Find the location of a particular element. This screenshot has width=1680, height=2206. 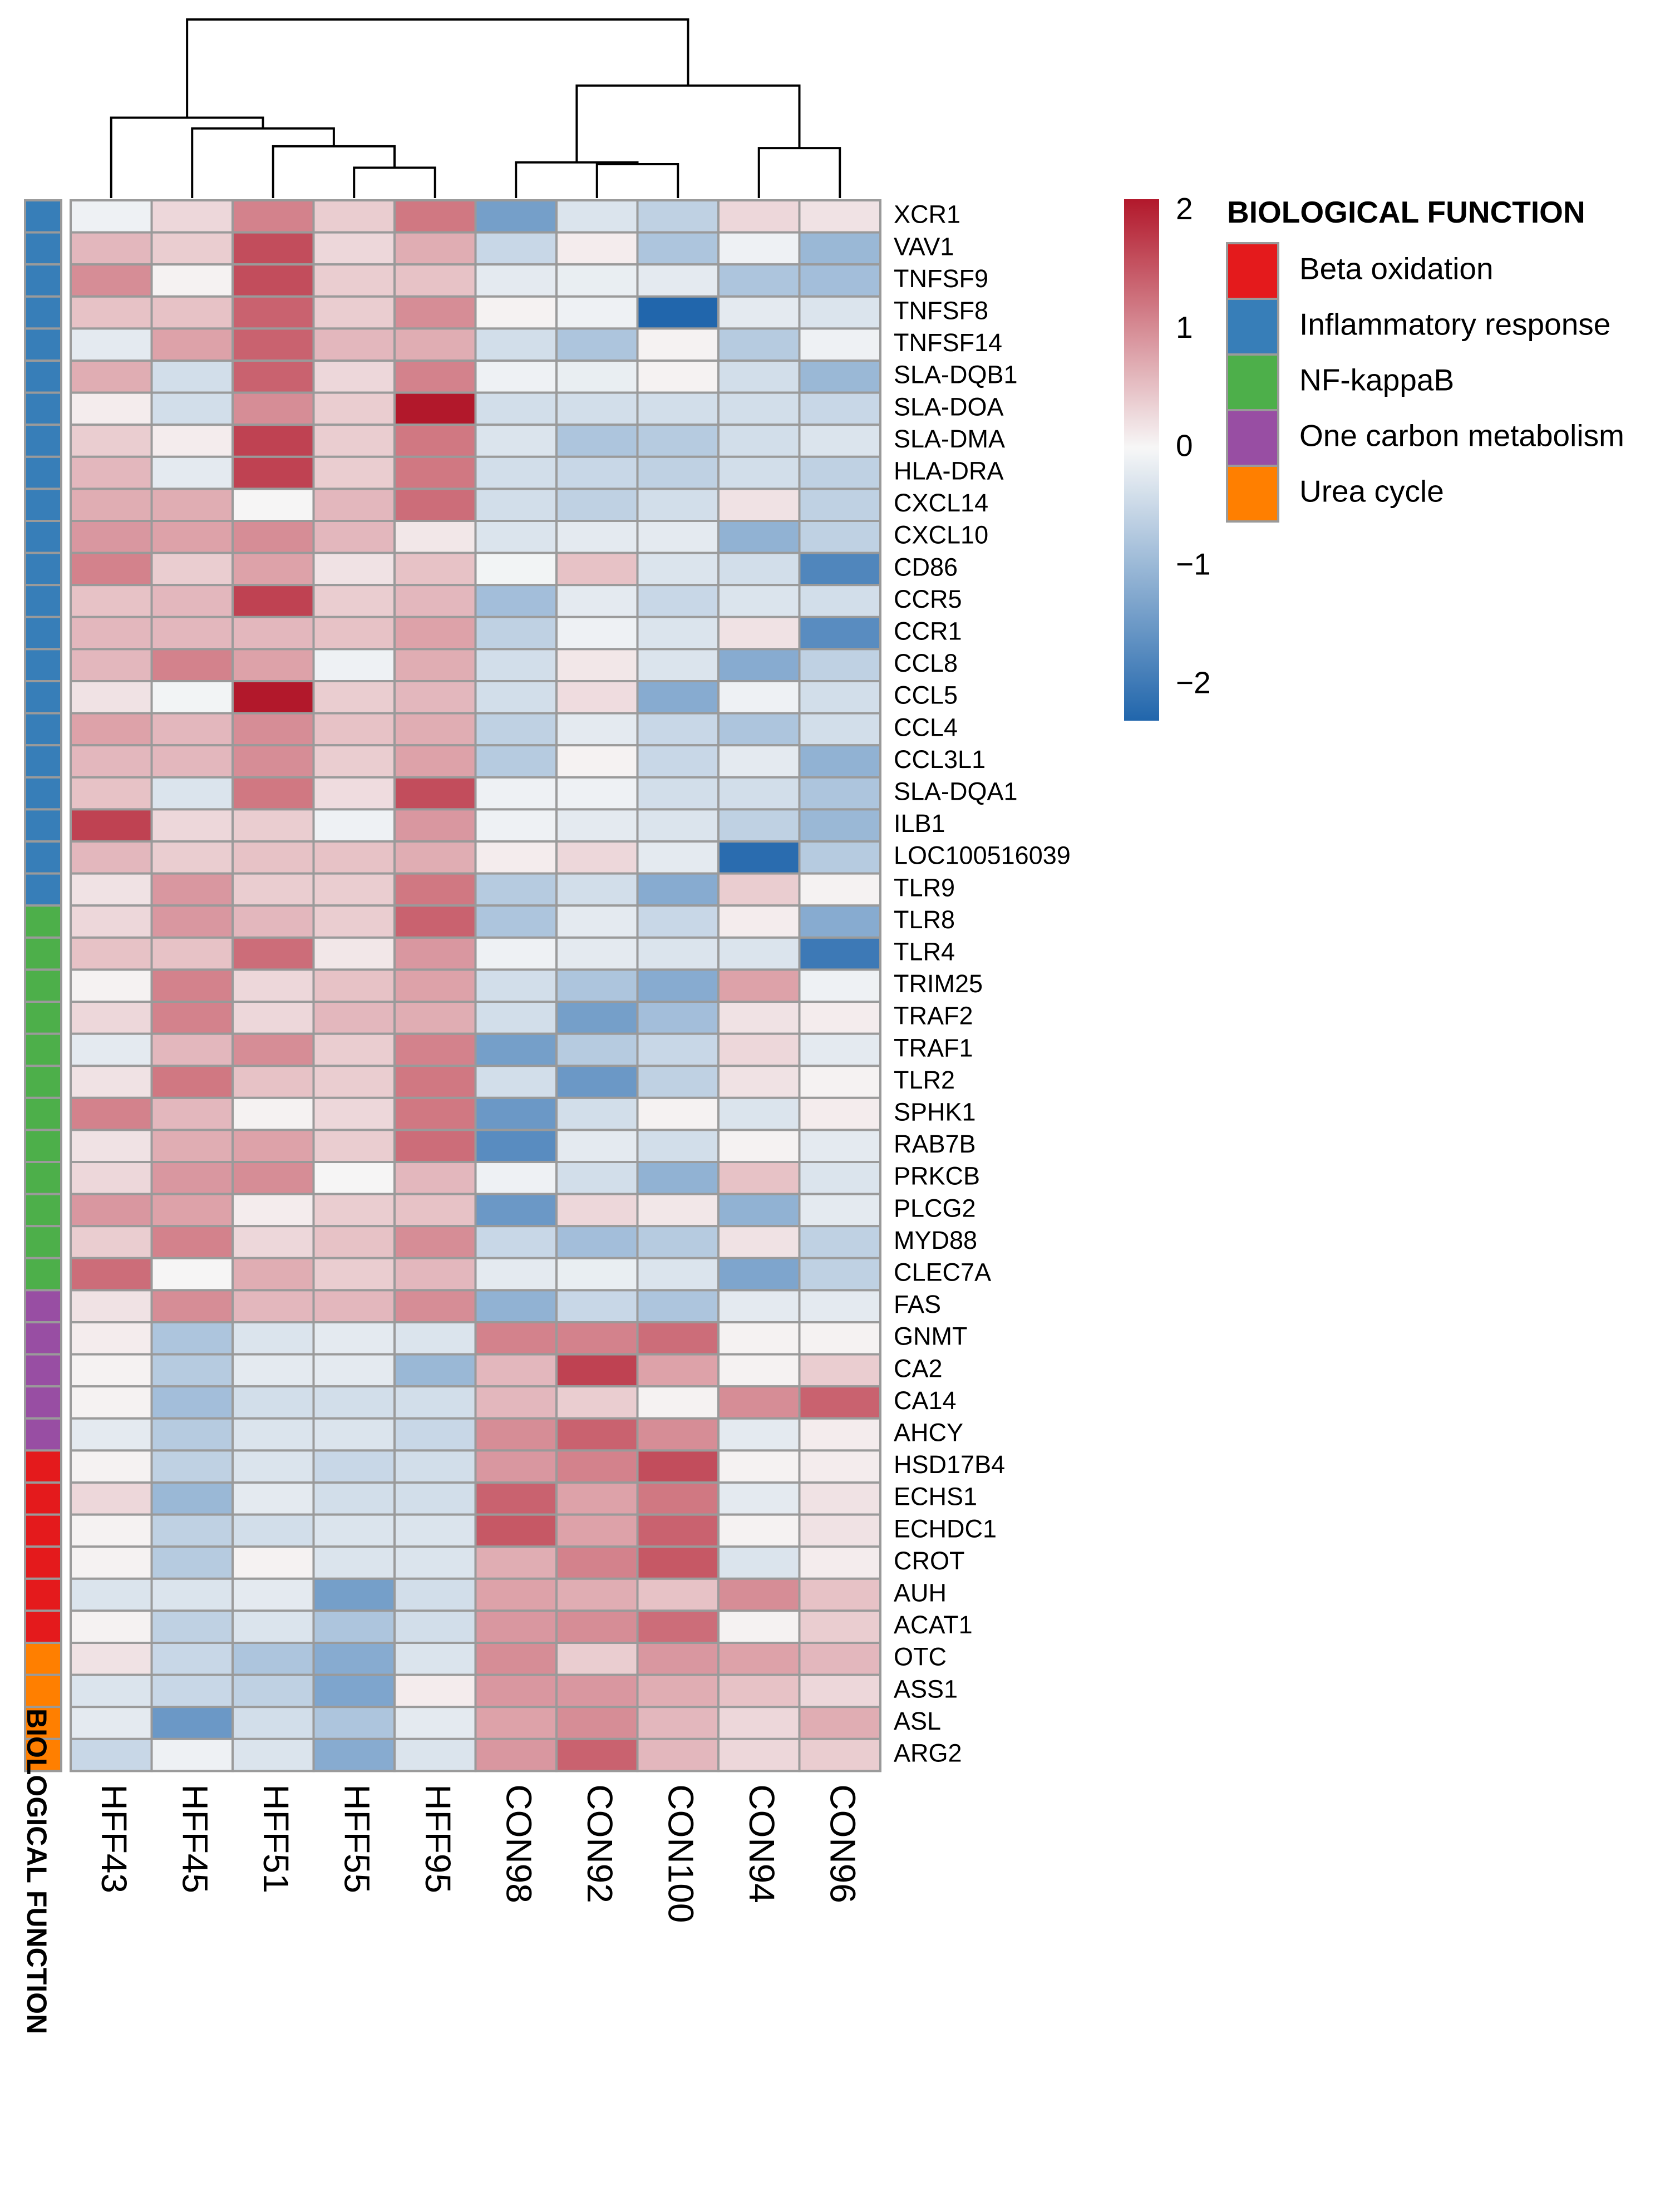

color-scale-tick: −1 is located at coordinates (1194, 564).